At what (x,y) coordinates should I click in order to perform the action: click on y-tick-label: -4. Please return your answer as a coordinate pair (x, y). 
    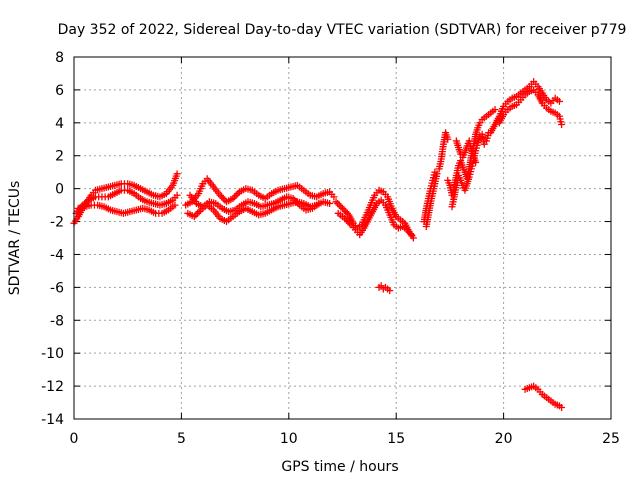
    Looking at the image, I should click on (57, 255).